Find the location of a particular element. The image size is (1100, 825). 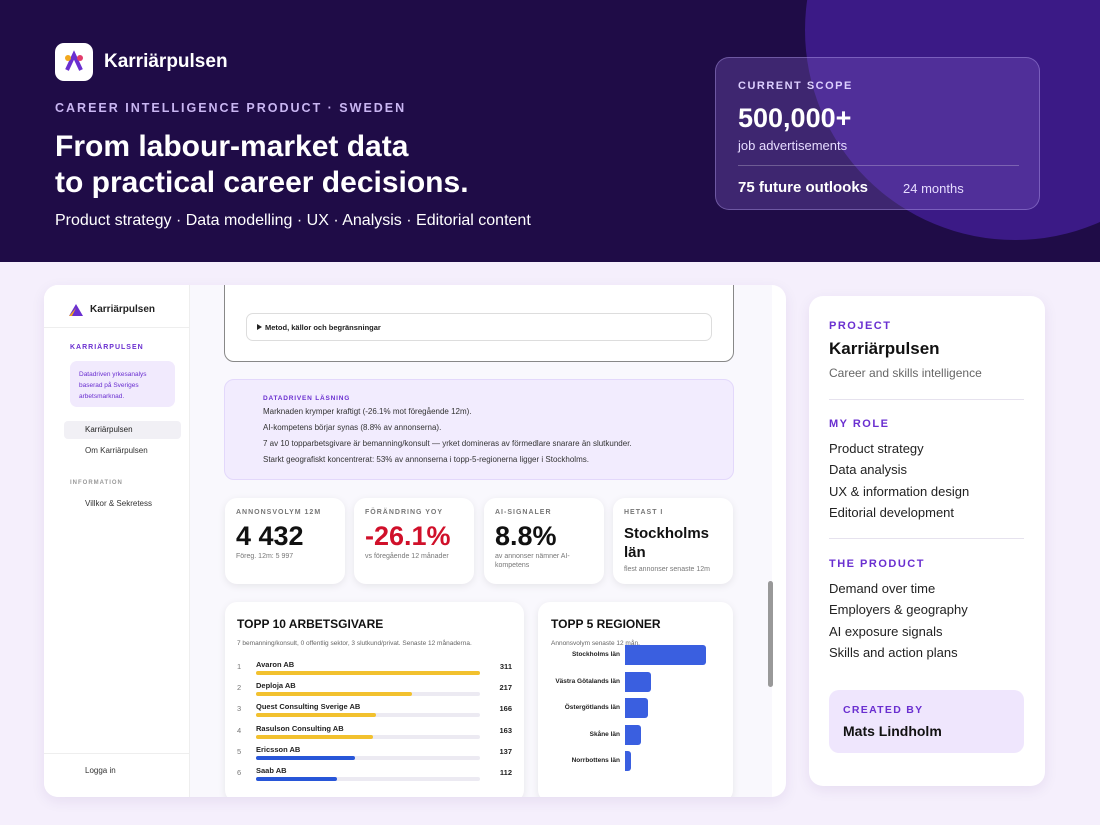

rank: 1 is located at coordinates (239, 666).